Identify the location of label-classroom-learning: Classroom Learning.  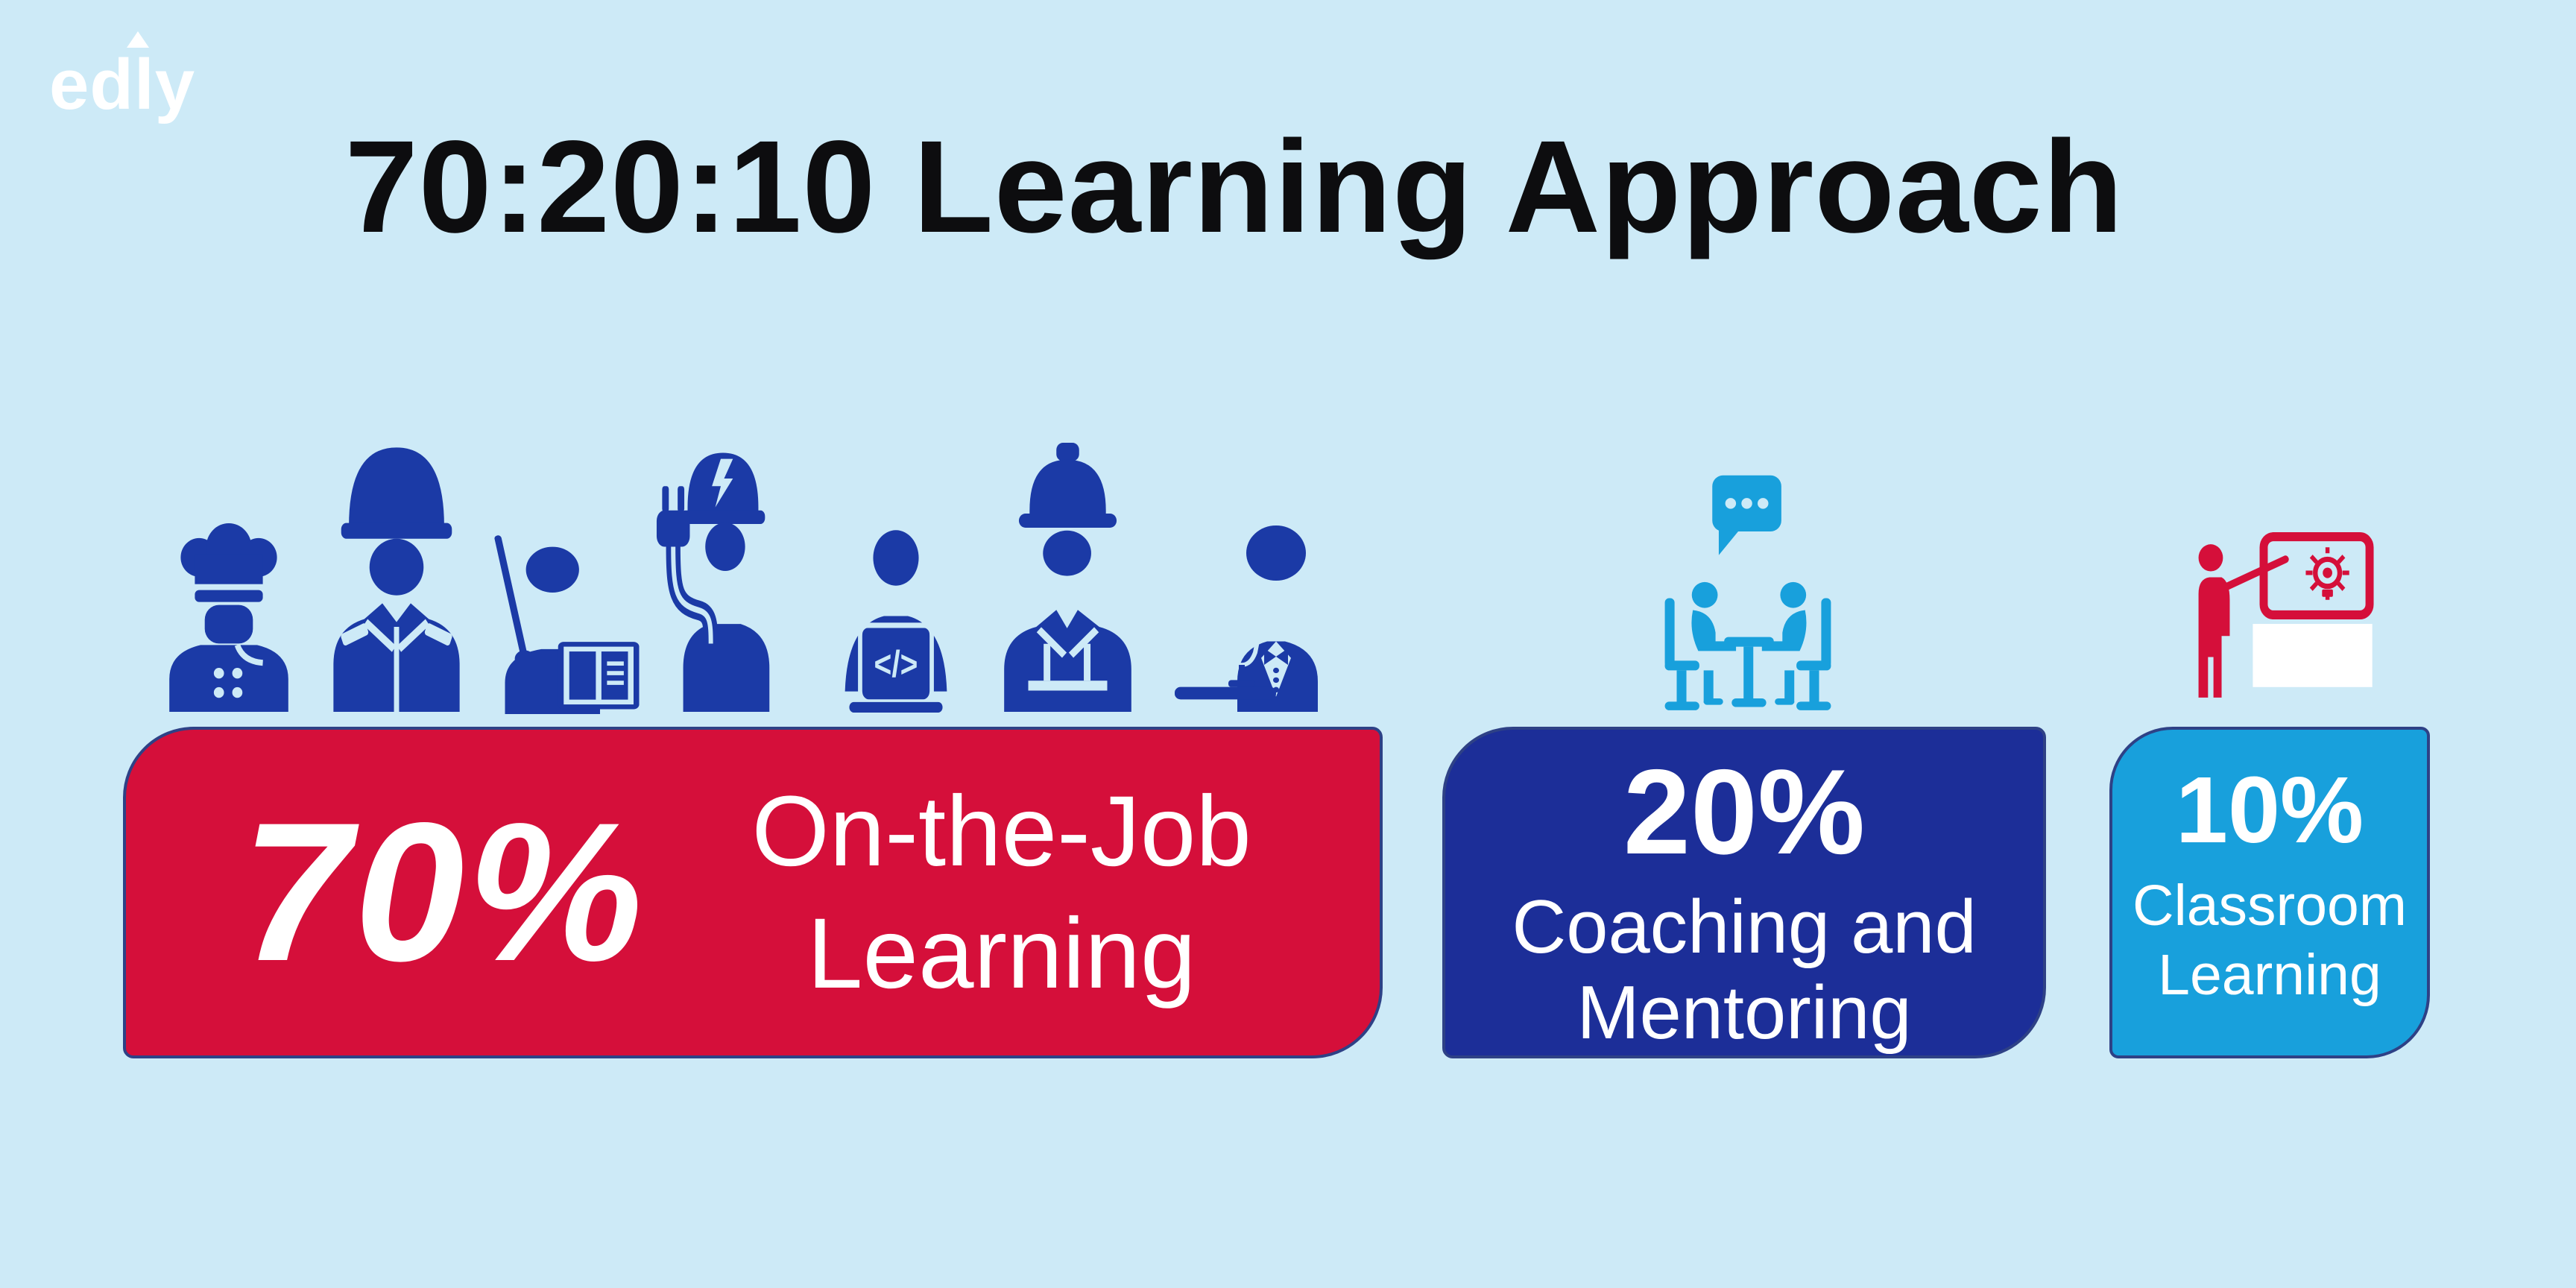
(2270, 940).